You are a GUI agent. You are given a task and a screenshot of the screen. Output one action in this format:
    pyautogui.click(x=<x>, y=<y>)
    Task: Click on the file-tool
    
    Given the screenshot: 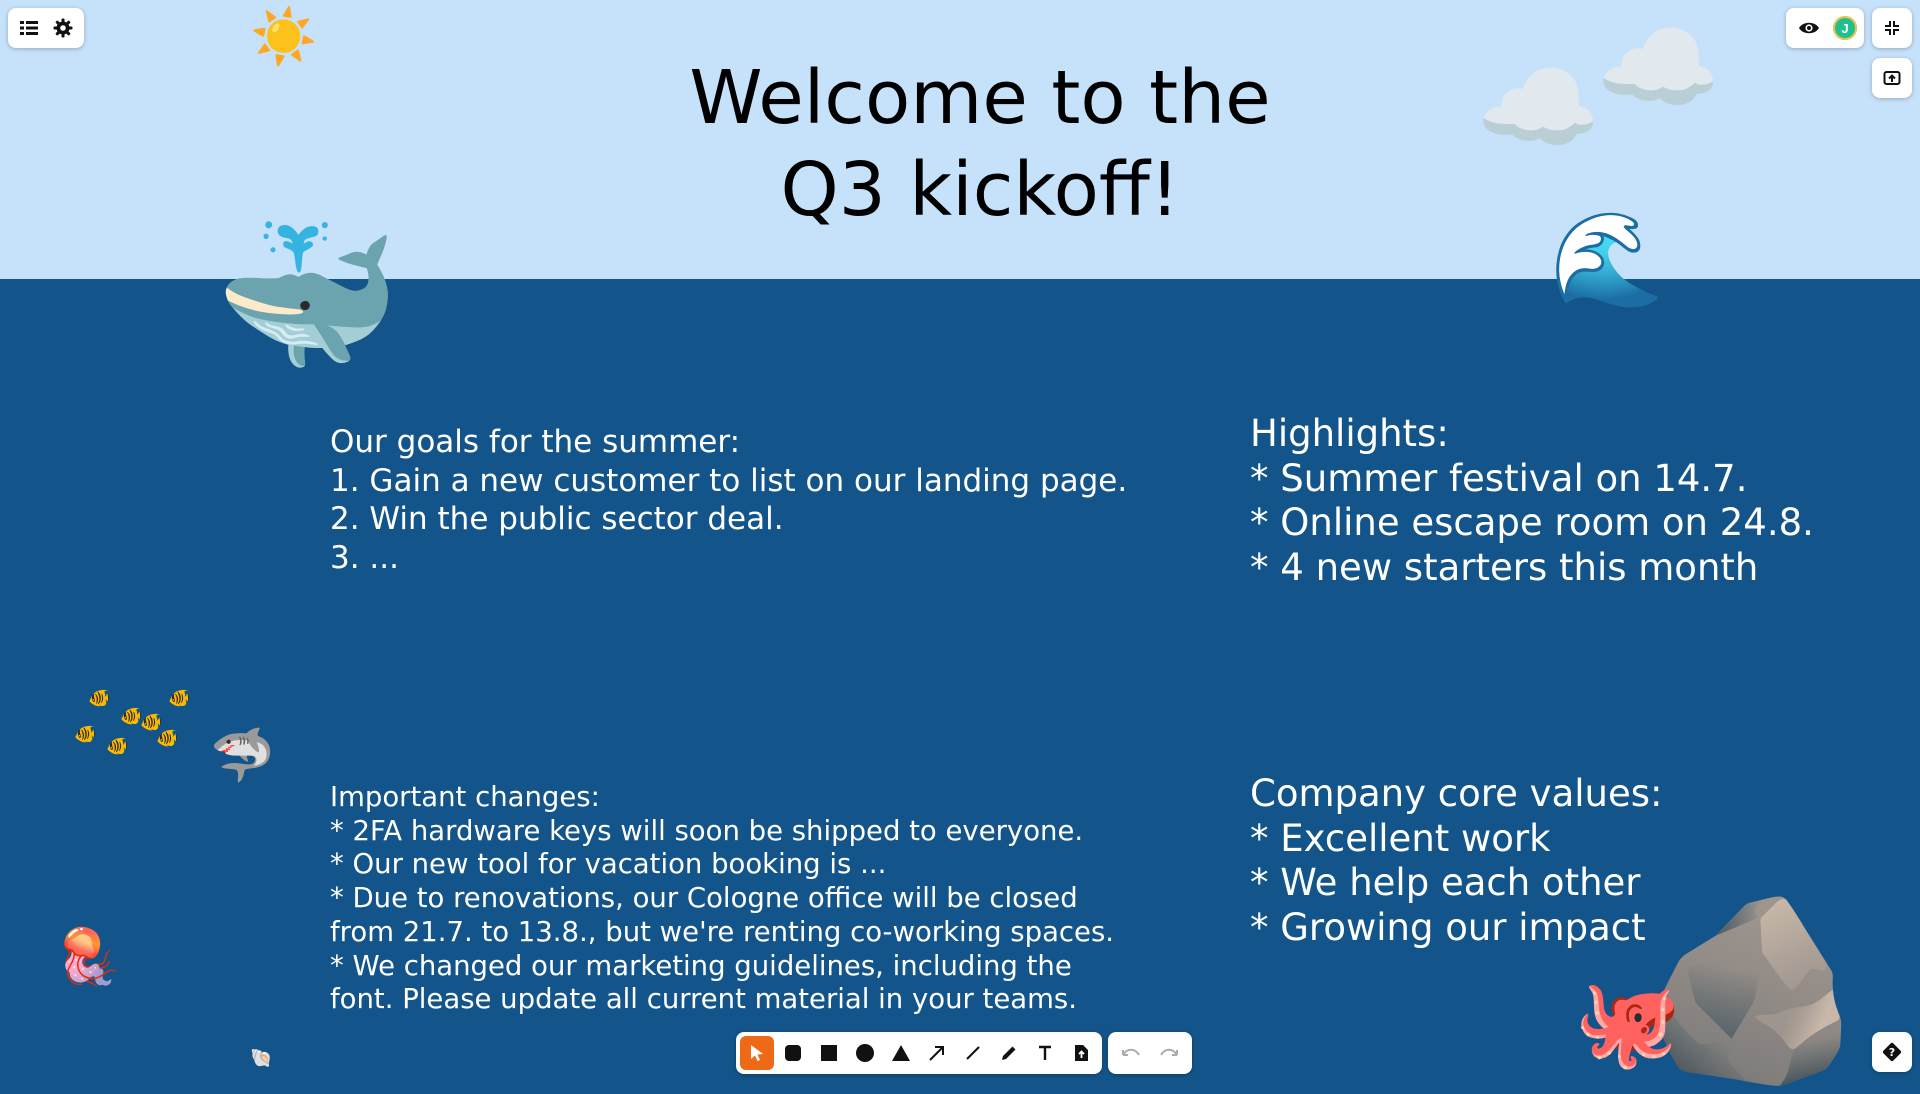 What is the action you would take?
    pyautogui.click(x=1081, y=1053)
    